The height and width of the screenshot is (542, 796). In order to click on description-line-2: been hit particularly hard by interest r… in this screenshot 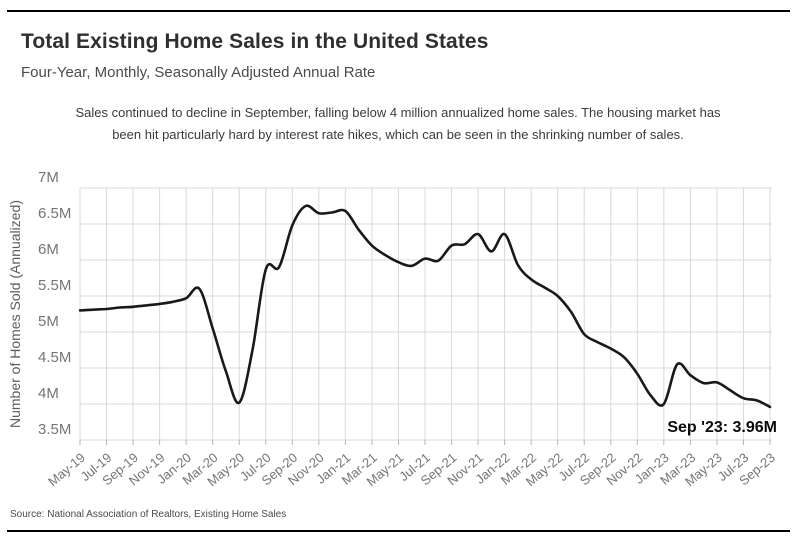, I will do `click(398, 134)`.